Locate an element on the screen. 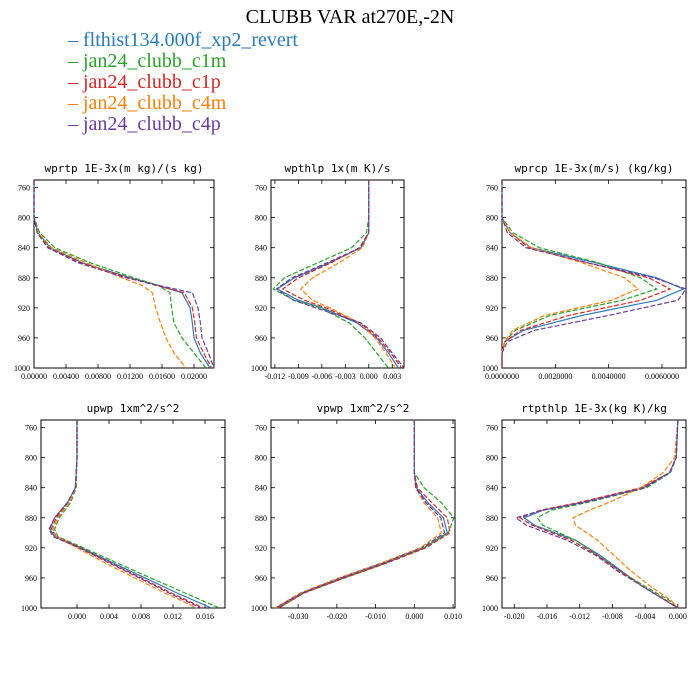 The image size is (700, 700). x-tick-label: -0.008 is located at coordinates (612, 616).